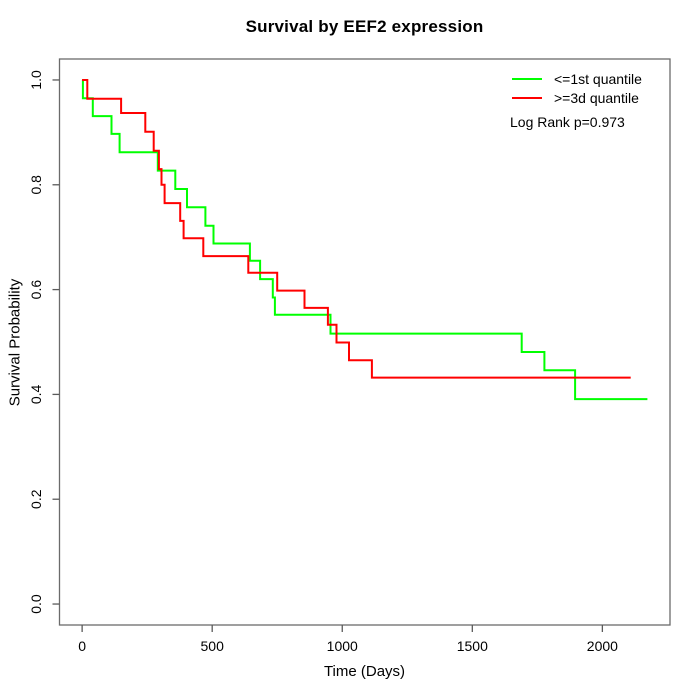  I want to click on y-tick-label: 0.0, so click(36, 604).